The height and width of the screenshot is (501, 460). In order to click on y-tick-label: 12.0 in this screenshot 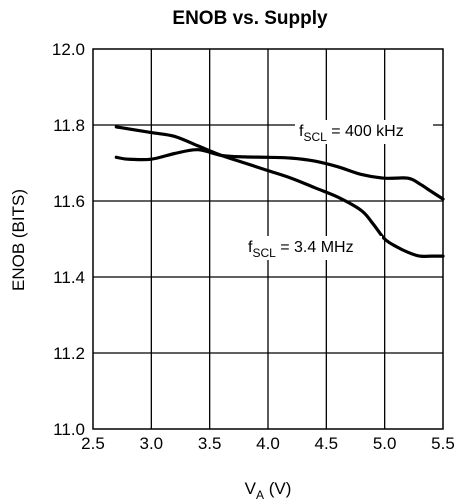, I will do `click(68, 49)`.